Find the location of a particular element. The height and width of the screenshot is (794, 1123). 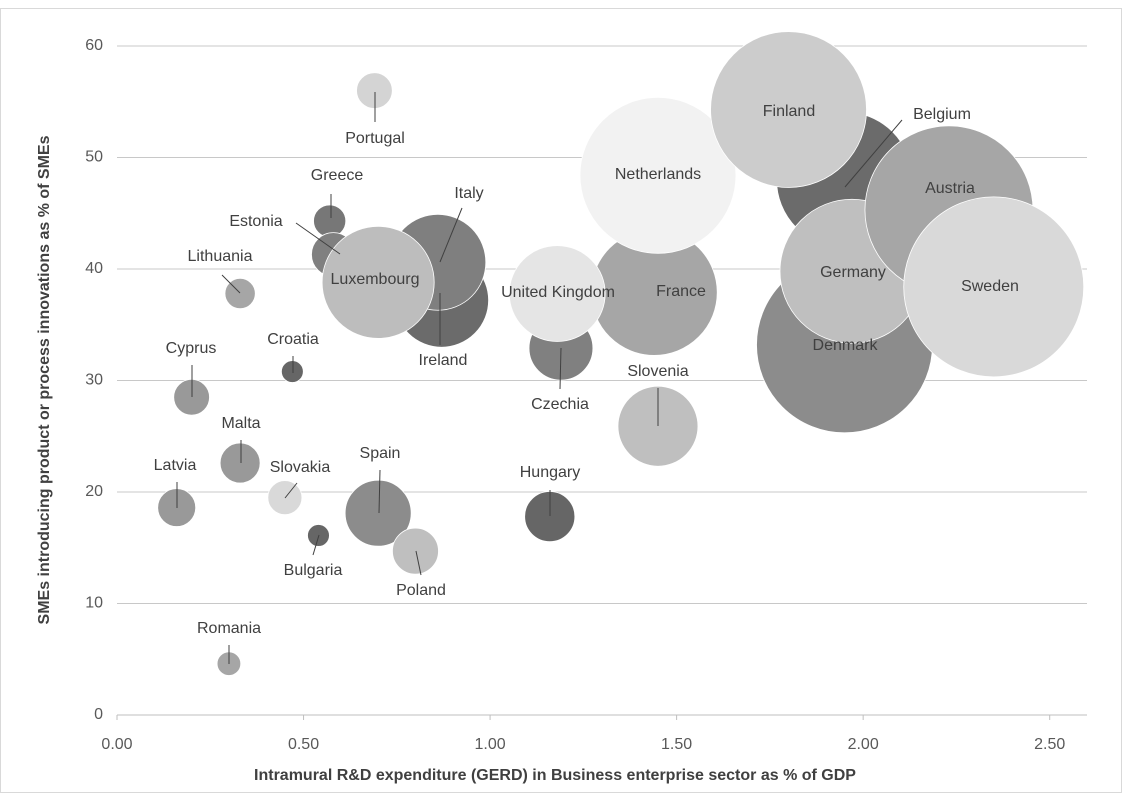

point-label: Lithuania is located at coordinates (220, 256).